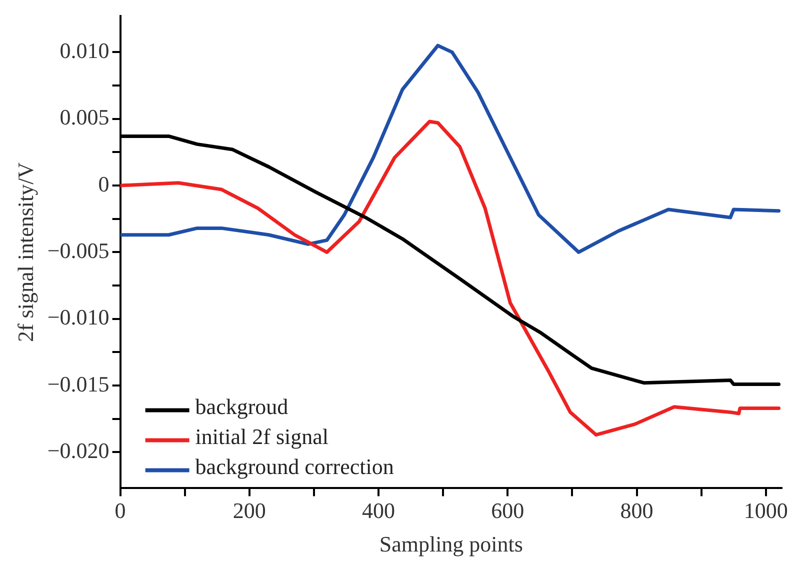  I want to click on y-tick-label: 0.010, so click(85, 50).